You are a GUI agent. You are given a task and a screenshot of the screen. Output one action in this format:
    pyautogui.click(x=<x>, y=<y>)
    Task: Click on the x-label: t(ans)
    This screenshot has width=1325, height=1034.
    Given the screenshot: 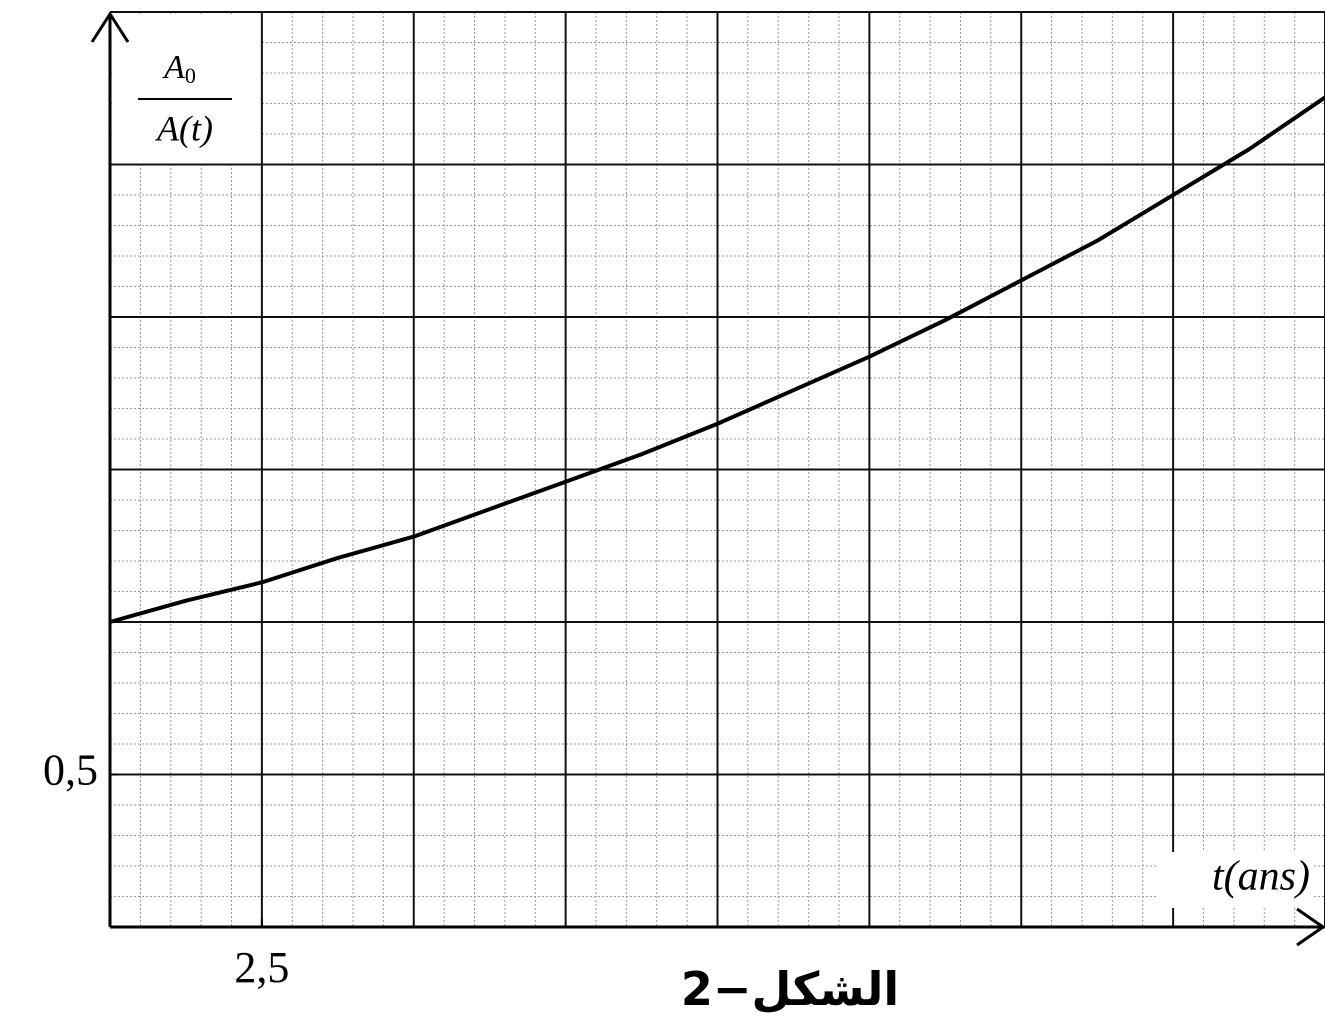 What is the action you would take?
    pyautogui.click(x=1261, y=877)
    